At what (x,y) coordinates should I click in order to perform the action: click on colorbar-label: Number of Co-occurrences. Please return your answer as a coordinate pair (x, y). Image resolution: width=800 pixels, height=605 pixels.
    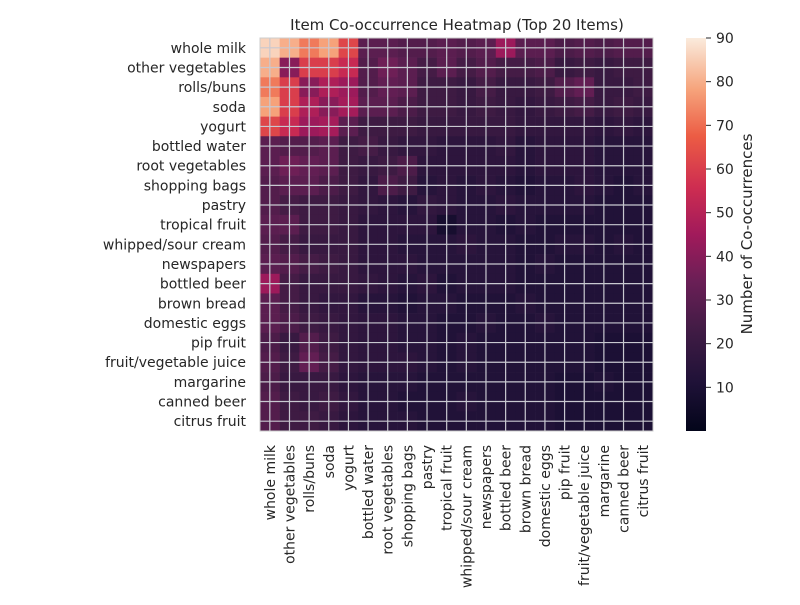
    Looking at the image, I should click on (747, 233).